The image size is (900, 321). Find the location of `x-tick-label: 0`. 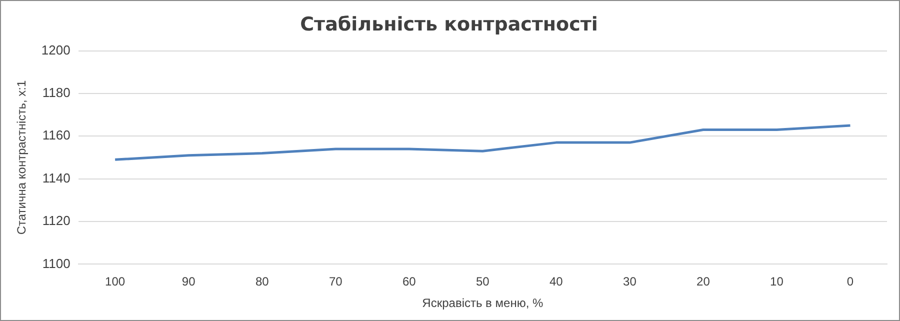

x-tick-label: 0 is located at coordinates (850, 281).